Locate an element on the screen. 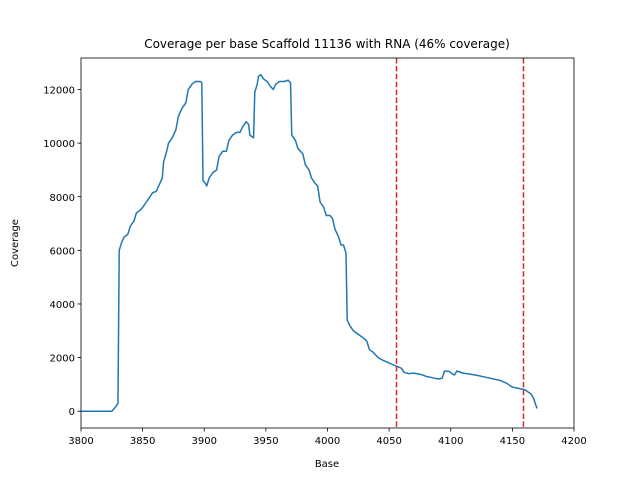  y-tick-label: 2000 is located at coordinates (62, 359).